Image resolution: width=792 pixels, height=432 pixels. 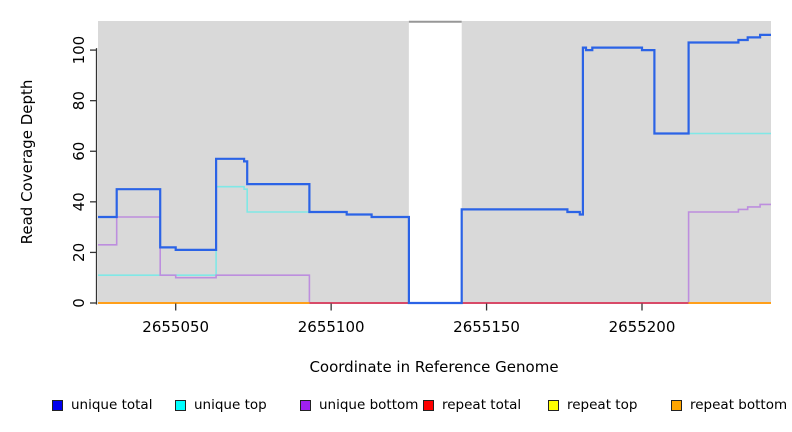 I want to click on legend-swatch-repeat-total, so click(x=428, y=405).